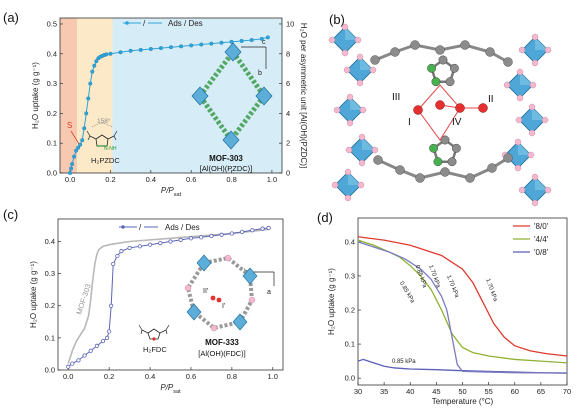 The image size is (577, 412). I want to click on y-right-tick-label: 10, so click(290, 23).